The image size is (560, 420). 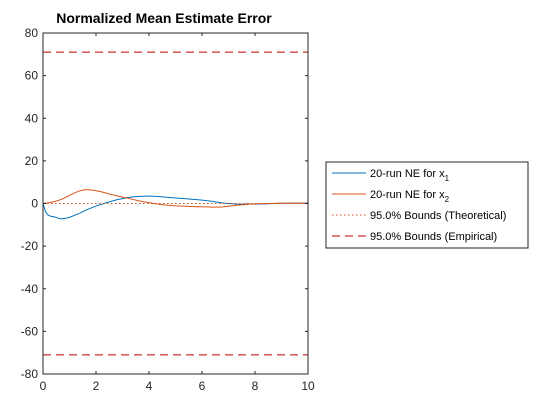 What do you see at coordinates (32, 161) in the screenshot?
I see `y-tick-label: 20` at bounding box center [32, 161].